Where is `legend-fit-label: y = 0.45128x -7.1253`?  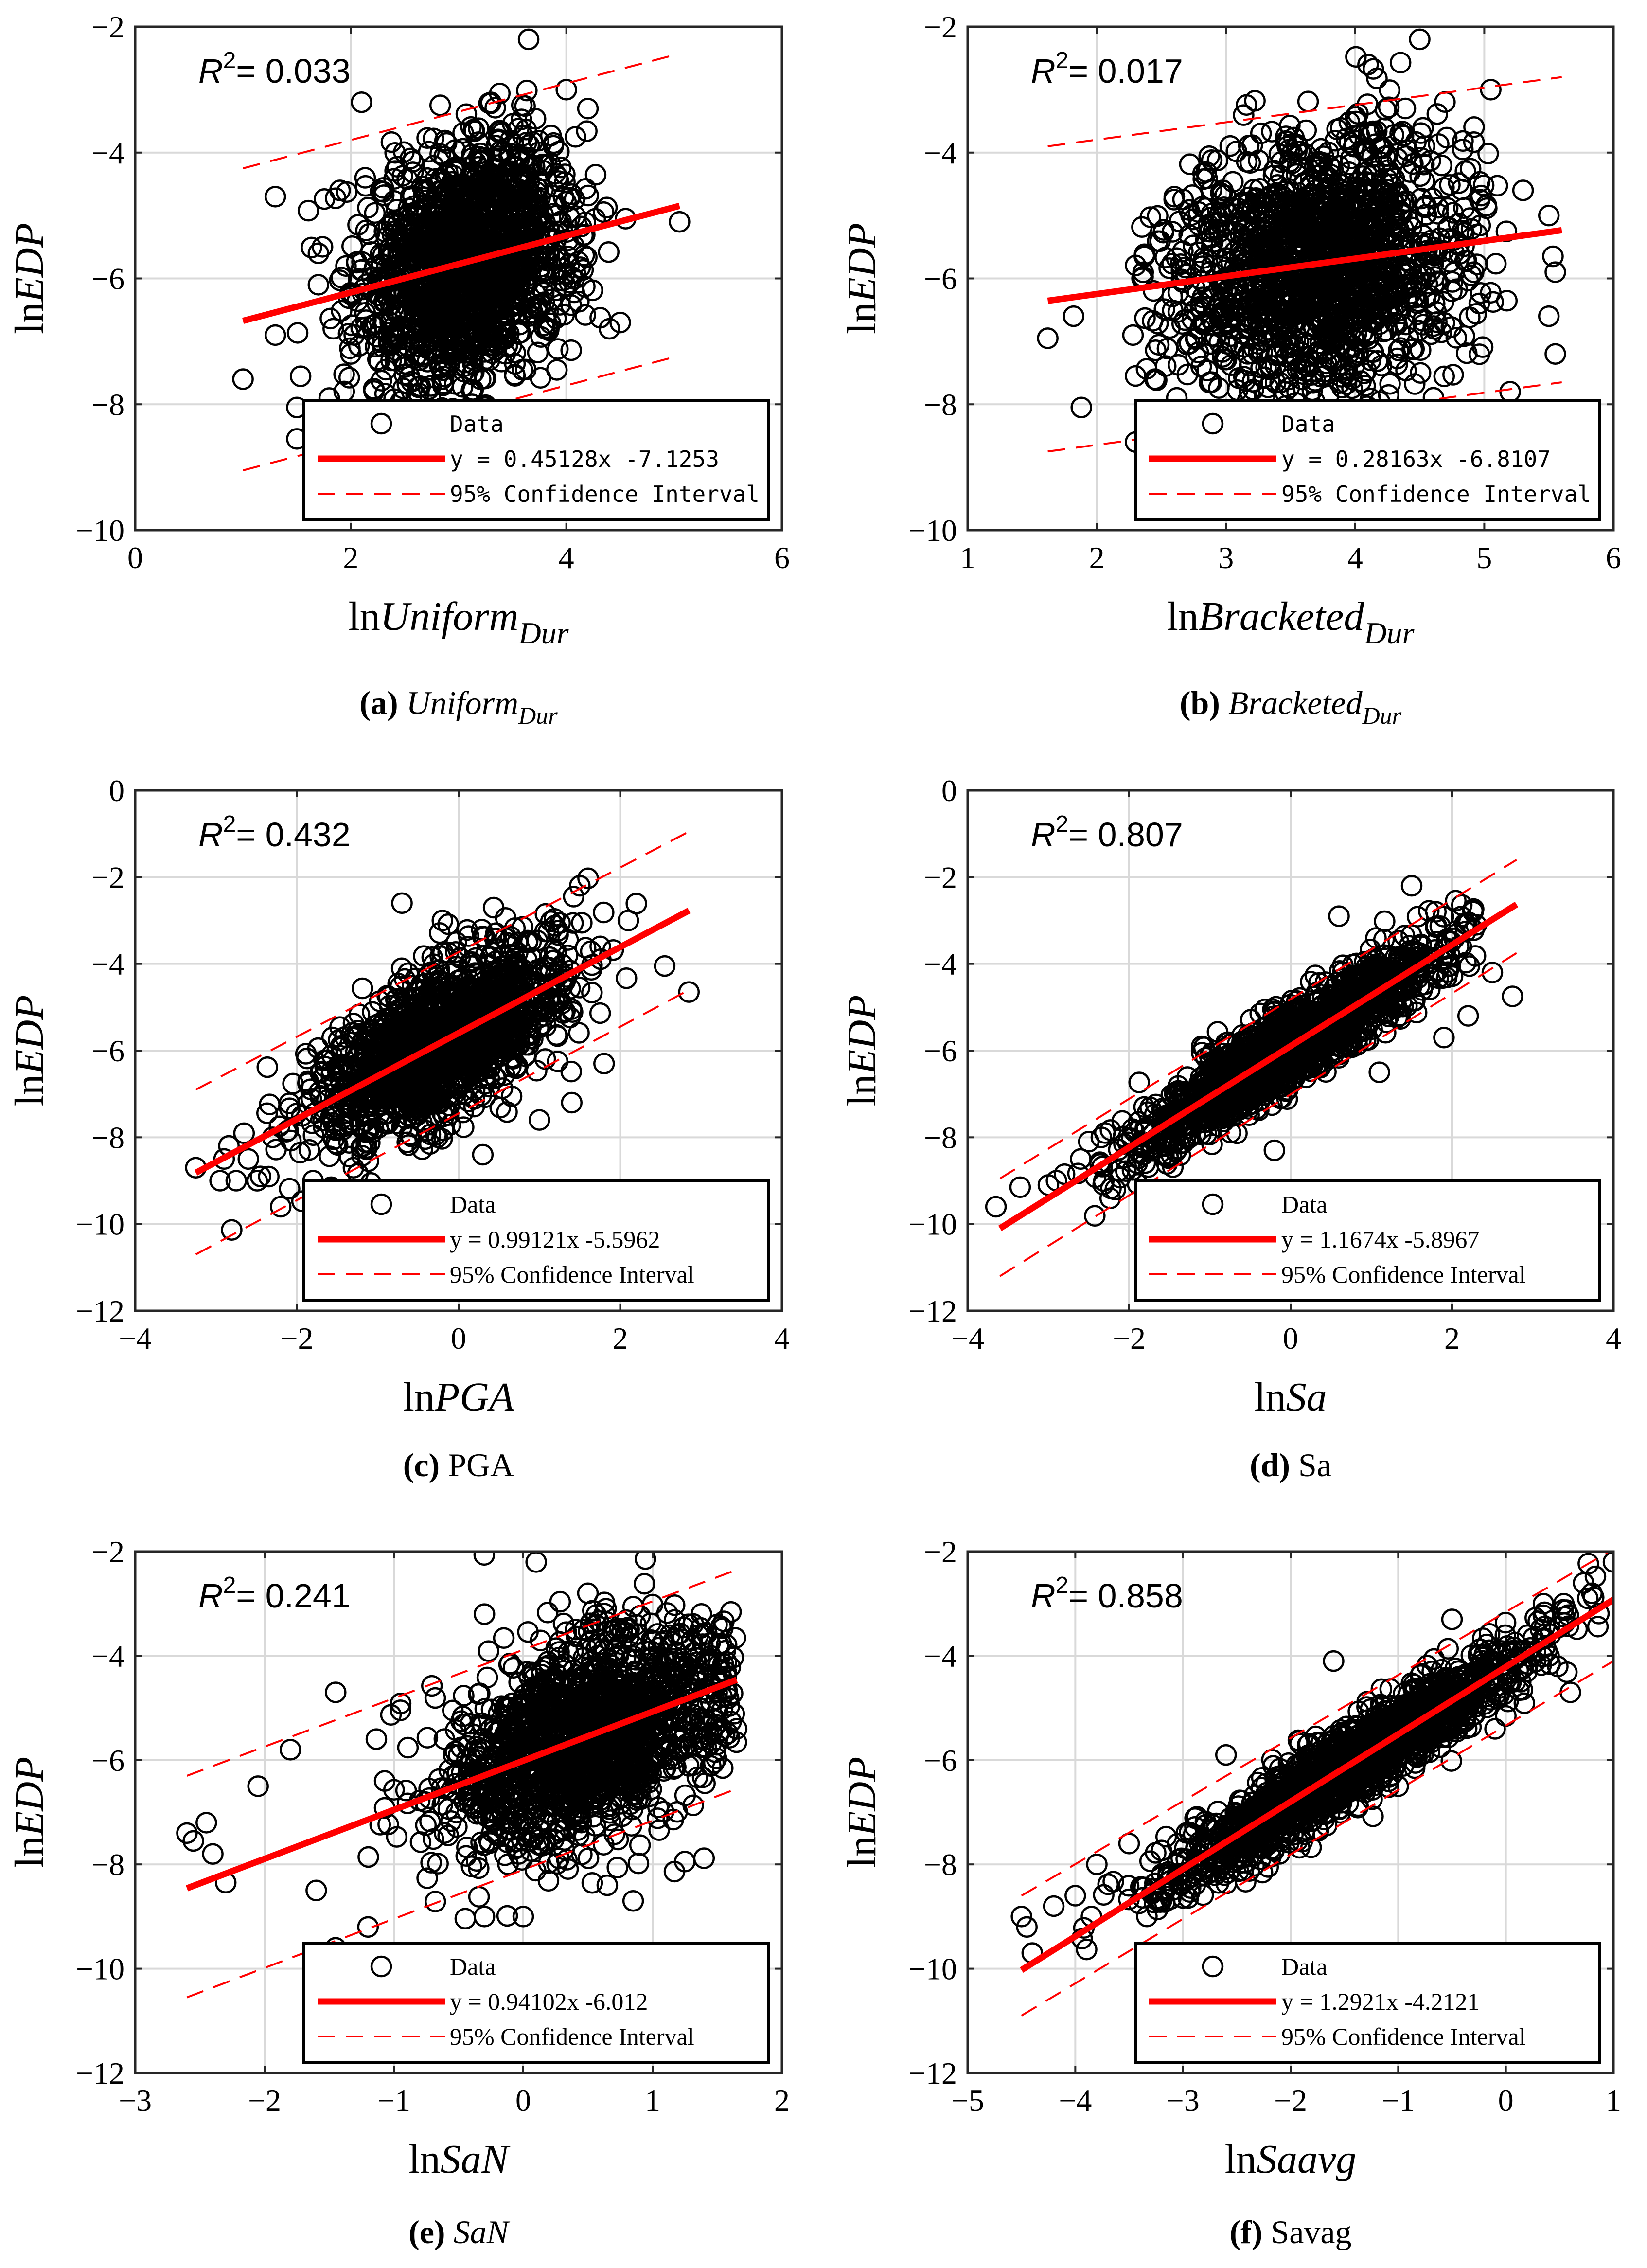 legend-fit-label: y = 0.45128x -7.1253 is located at coordinates (585, 459).